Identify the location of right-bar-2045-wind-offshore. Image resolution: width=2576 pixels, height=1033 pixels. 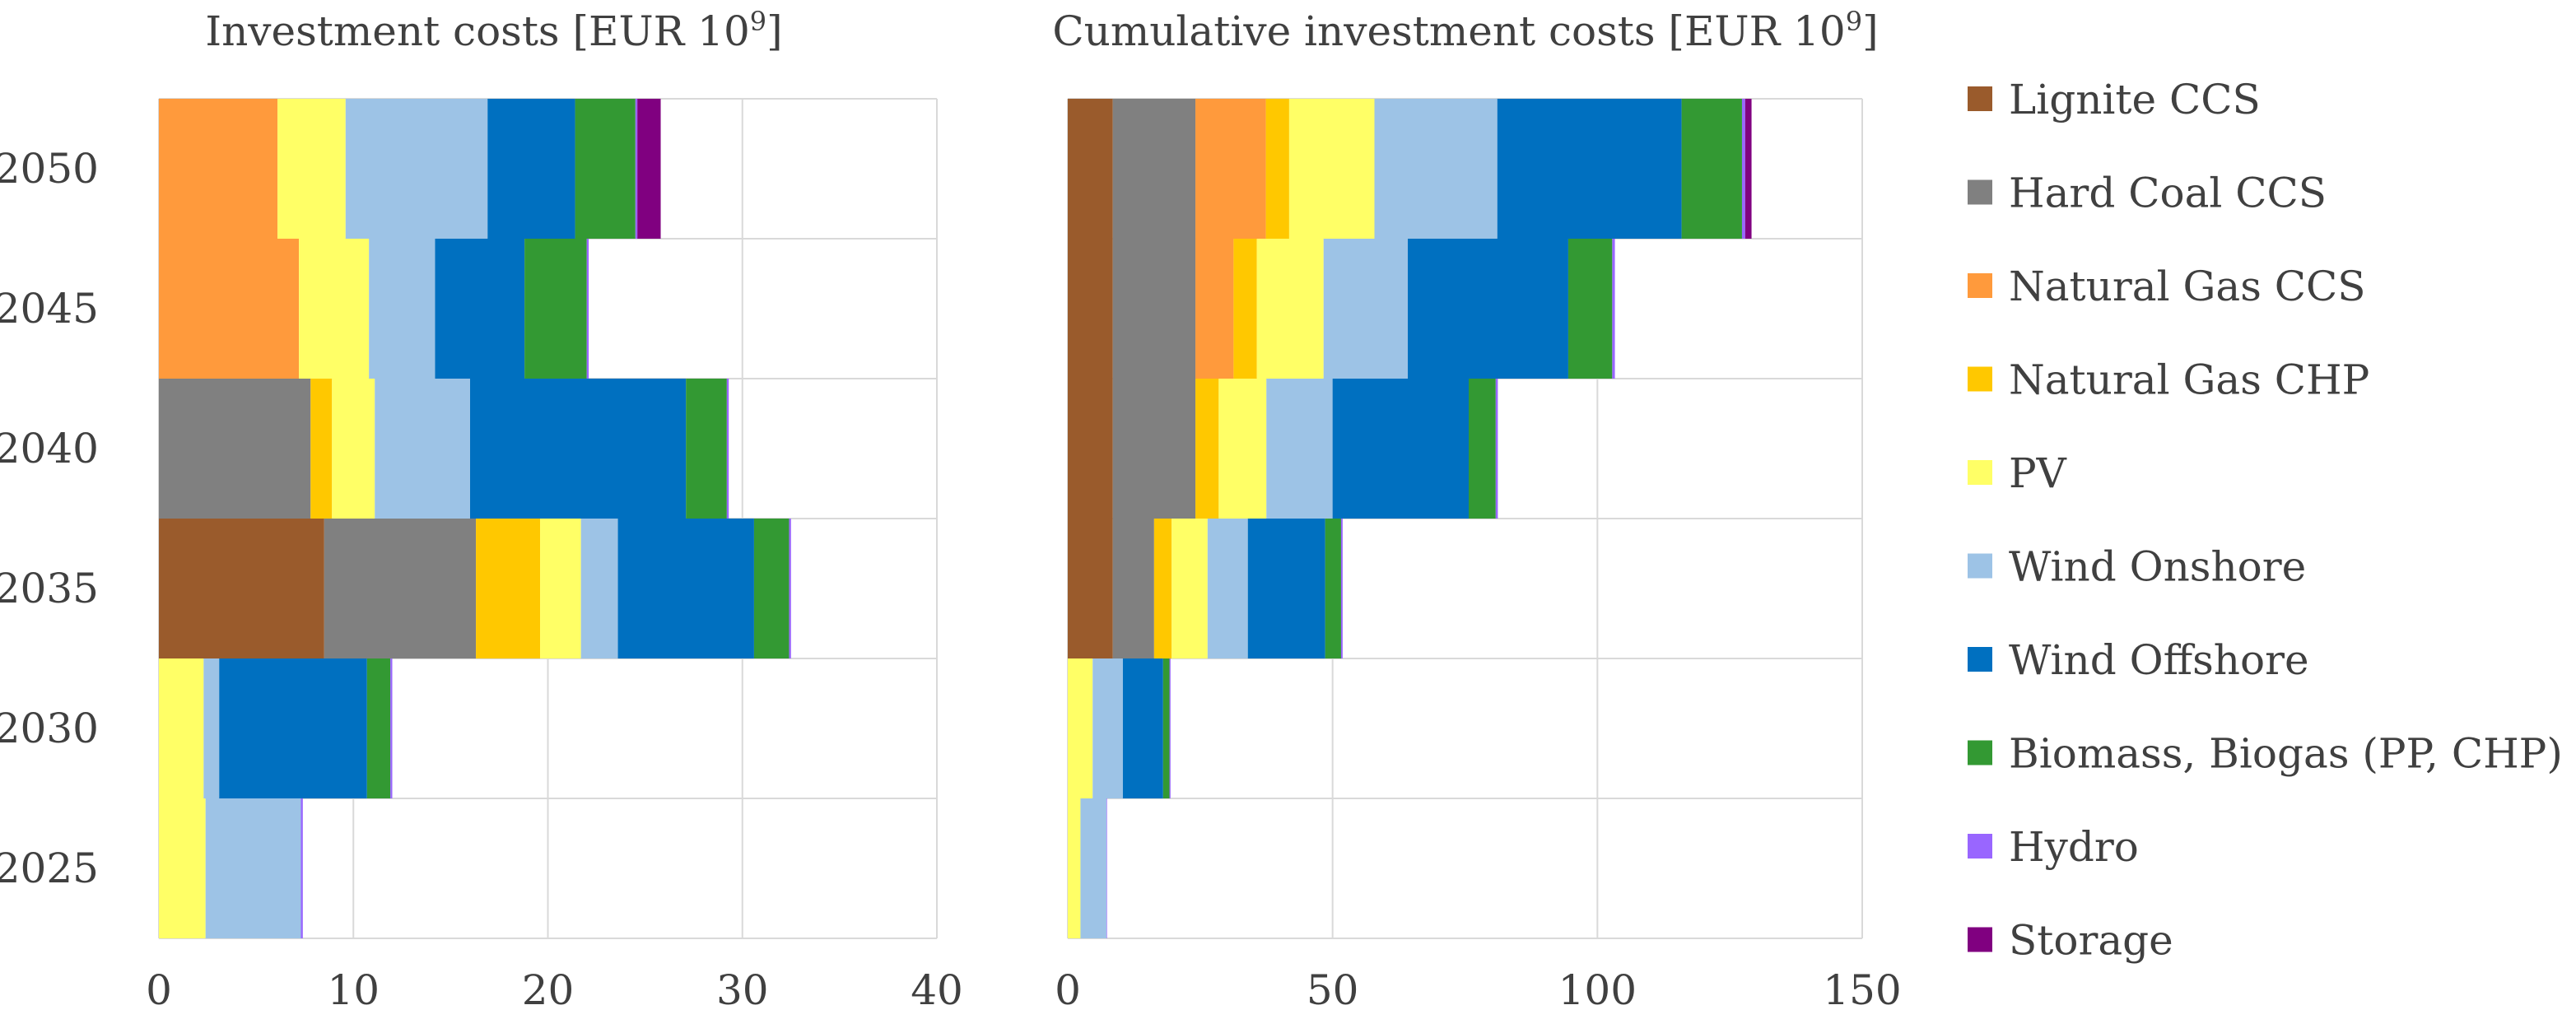
(1488, 309).